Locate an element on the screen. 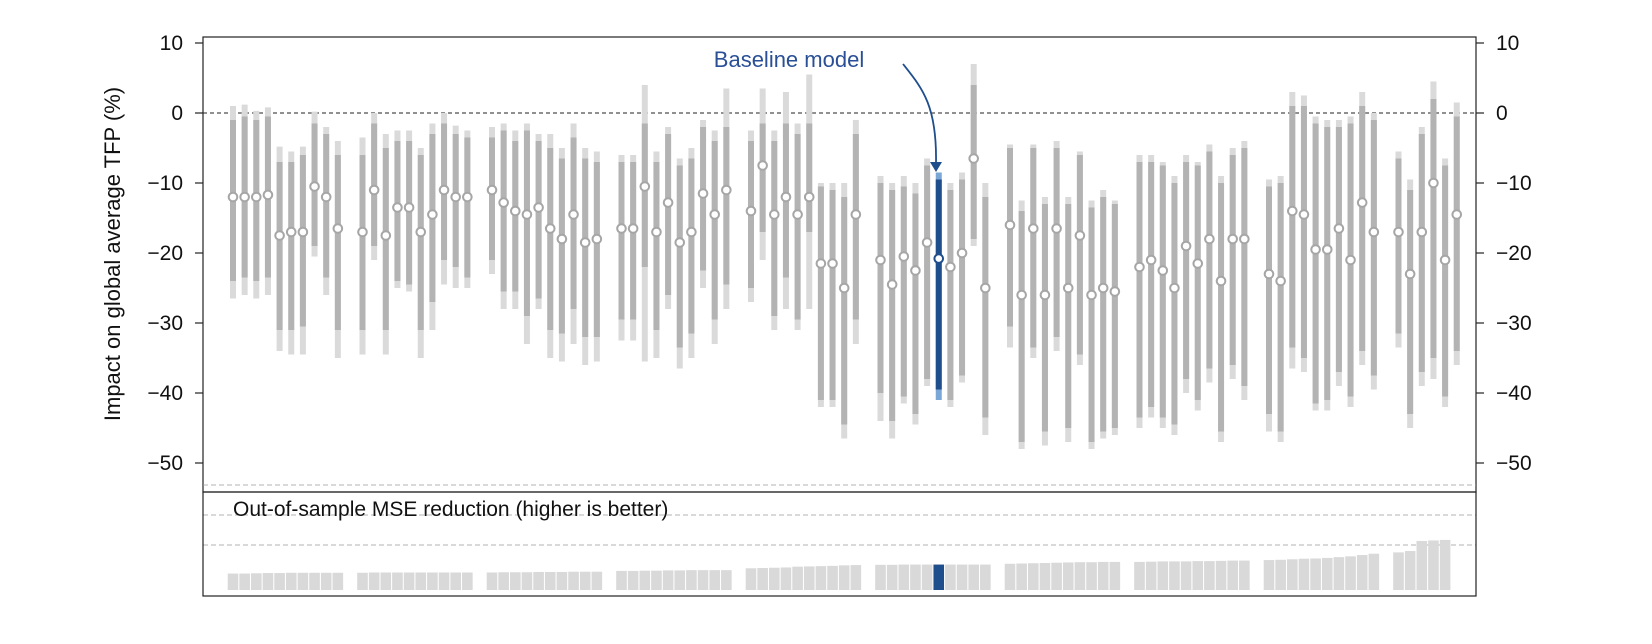  y-axis-label: Impact on global average TFP (%) is located at coordinates (112, 254).